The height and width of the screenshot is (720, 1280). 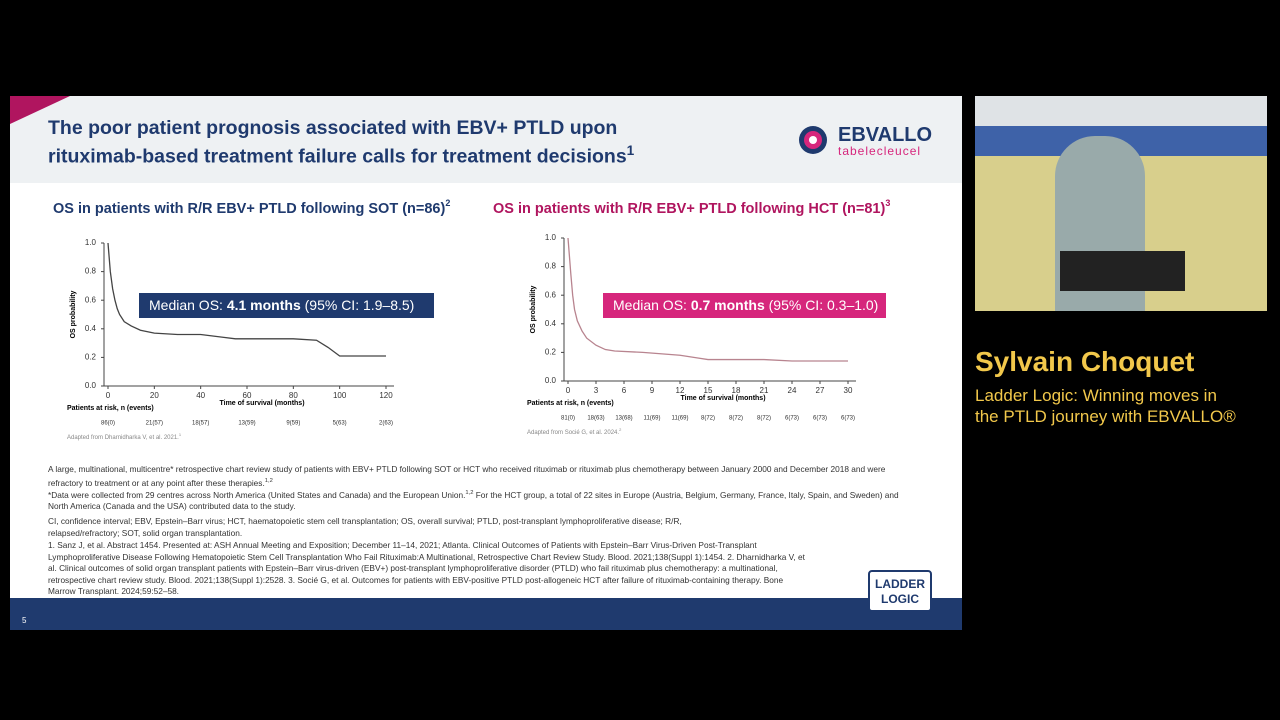 I want to click on y-tick-label: 0.6, so click(x=551, y=294).